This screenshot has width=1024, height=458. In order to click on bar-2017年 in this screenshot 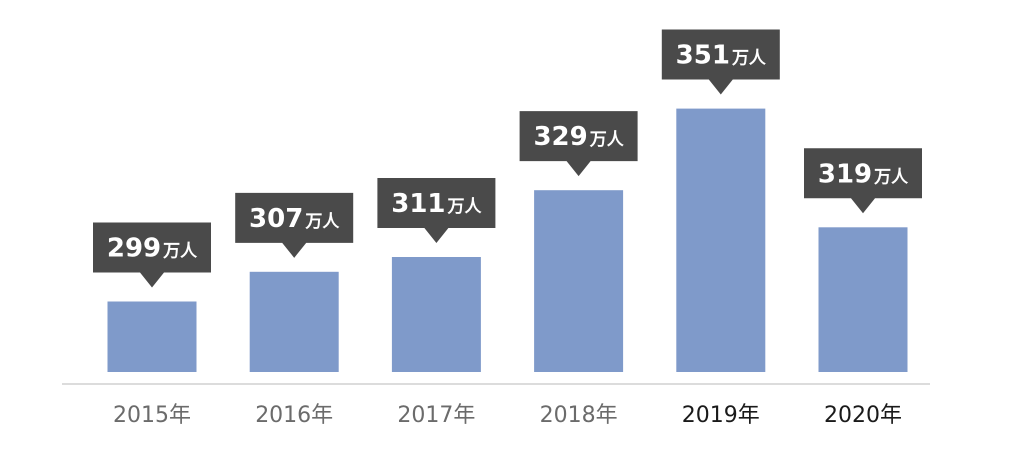, I will do `click(436, 314)`.